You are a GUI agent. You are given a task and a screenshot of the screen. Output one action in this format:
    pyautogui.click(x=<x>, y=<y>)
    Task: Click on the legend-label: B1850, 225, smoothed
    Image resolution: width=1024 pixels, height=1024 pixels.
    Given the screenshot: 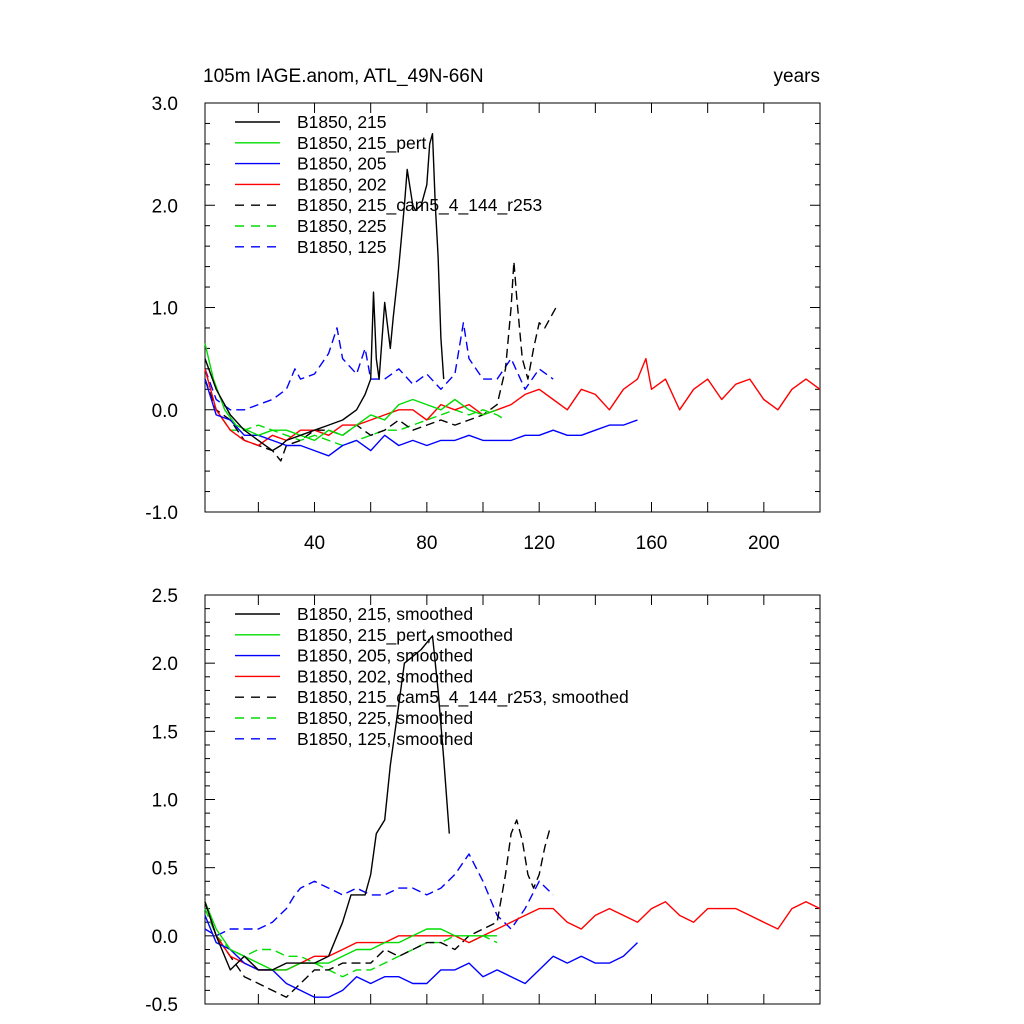 What is the action you would take?
    pyautogui.click(x=385, y=718)
    